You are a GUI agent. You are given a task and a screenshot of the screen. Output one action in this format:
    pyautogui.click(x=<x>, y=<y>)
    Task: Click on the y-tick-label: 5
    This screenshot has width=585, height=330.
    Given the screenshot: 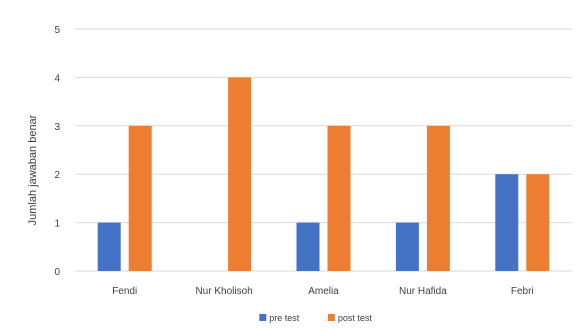 What is the action you would take?
    pyautogui.click(x=57, y=30)
    